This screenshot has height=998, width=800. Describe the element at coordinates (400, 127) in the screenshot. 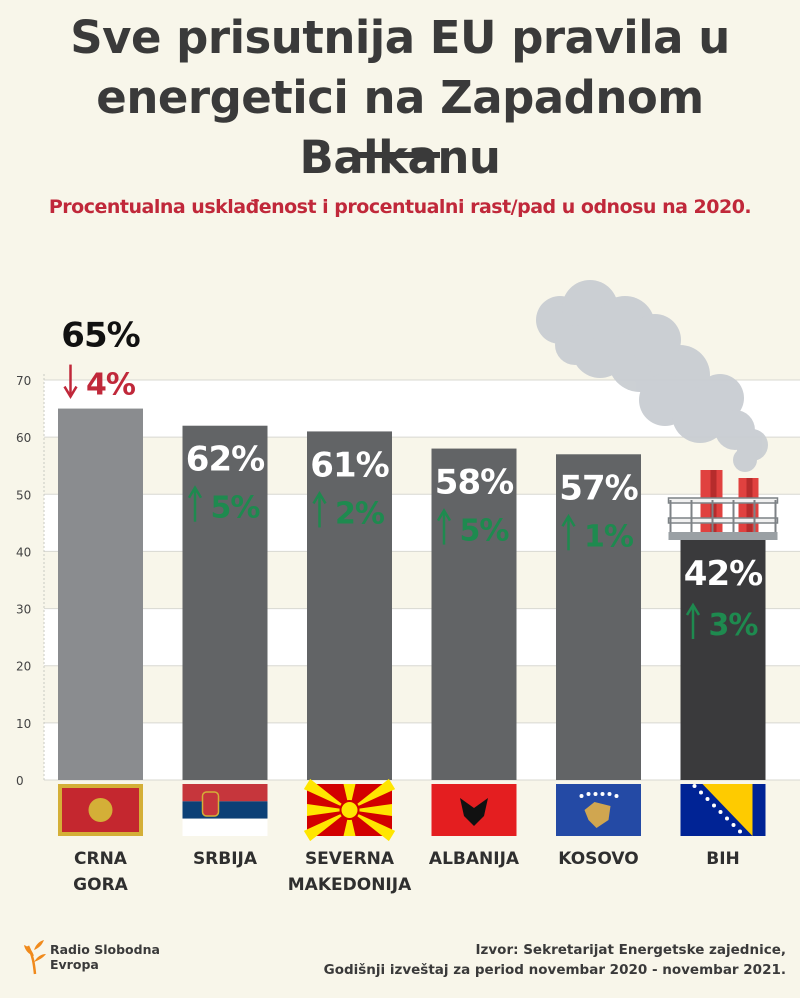

I see `title-line-2: energetici na Zapadnom Balkanu` at that location.